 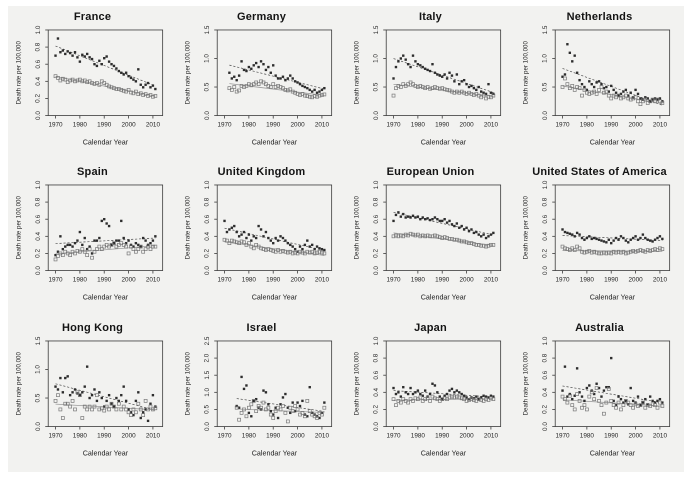 I want to click on y-axis-label: Death rate per 100,000, so click(x=187, y=383).